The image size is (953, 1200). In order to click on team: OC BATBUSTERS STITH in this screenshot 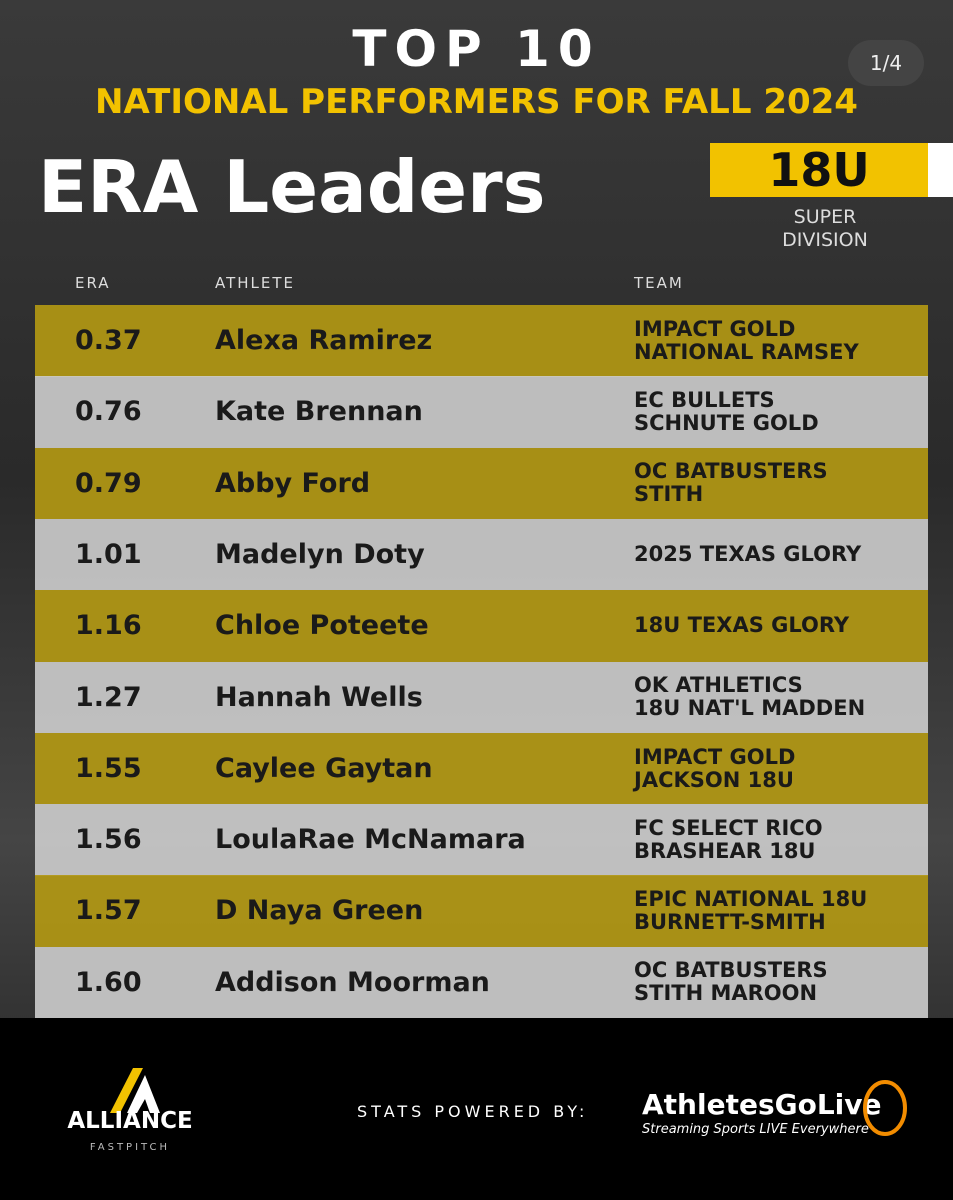, I will do `click(731, 484)`.